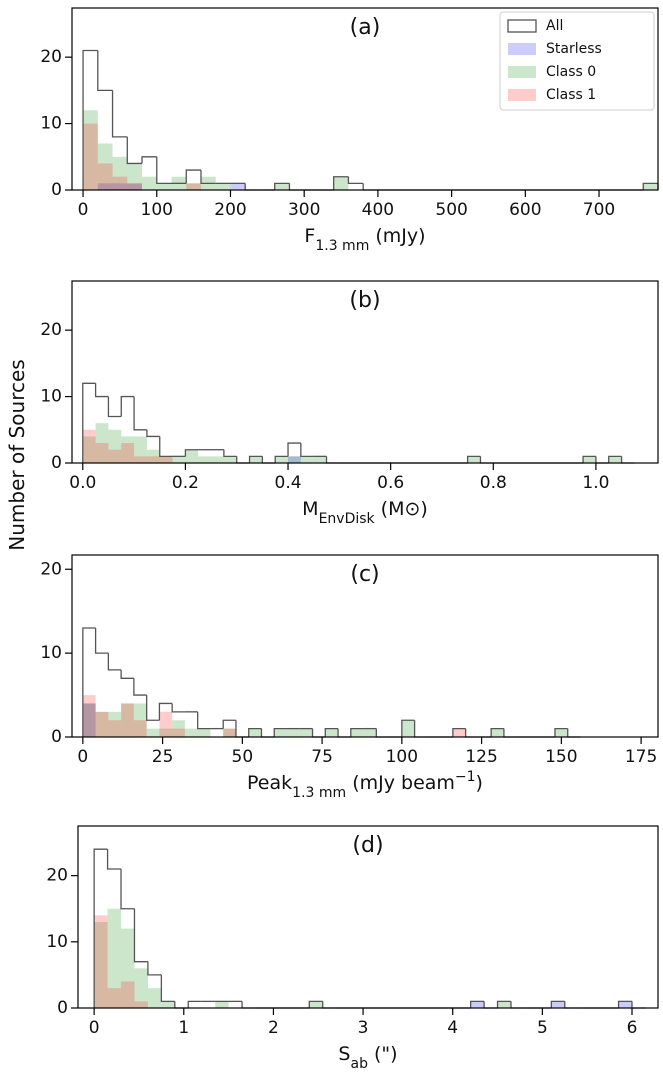 This screenshot has width=663, height=1080. Describe the element at coordinates (367, 845) in the screenshot. I see `panel-title: (d)` at that location.